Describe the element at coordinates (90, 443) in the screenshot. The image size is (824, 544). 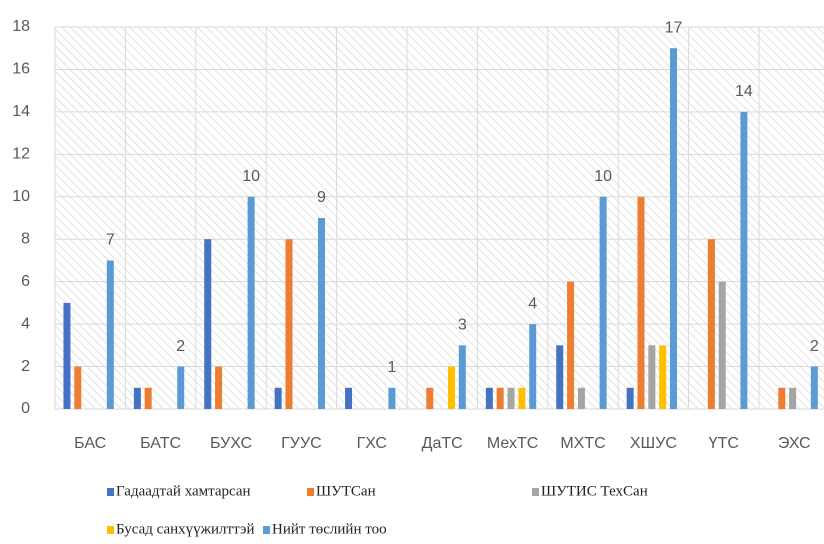
I see `x-tick-label: БАС` at that location.